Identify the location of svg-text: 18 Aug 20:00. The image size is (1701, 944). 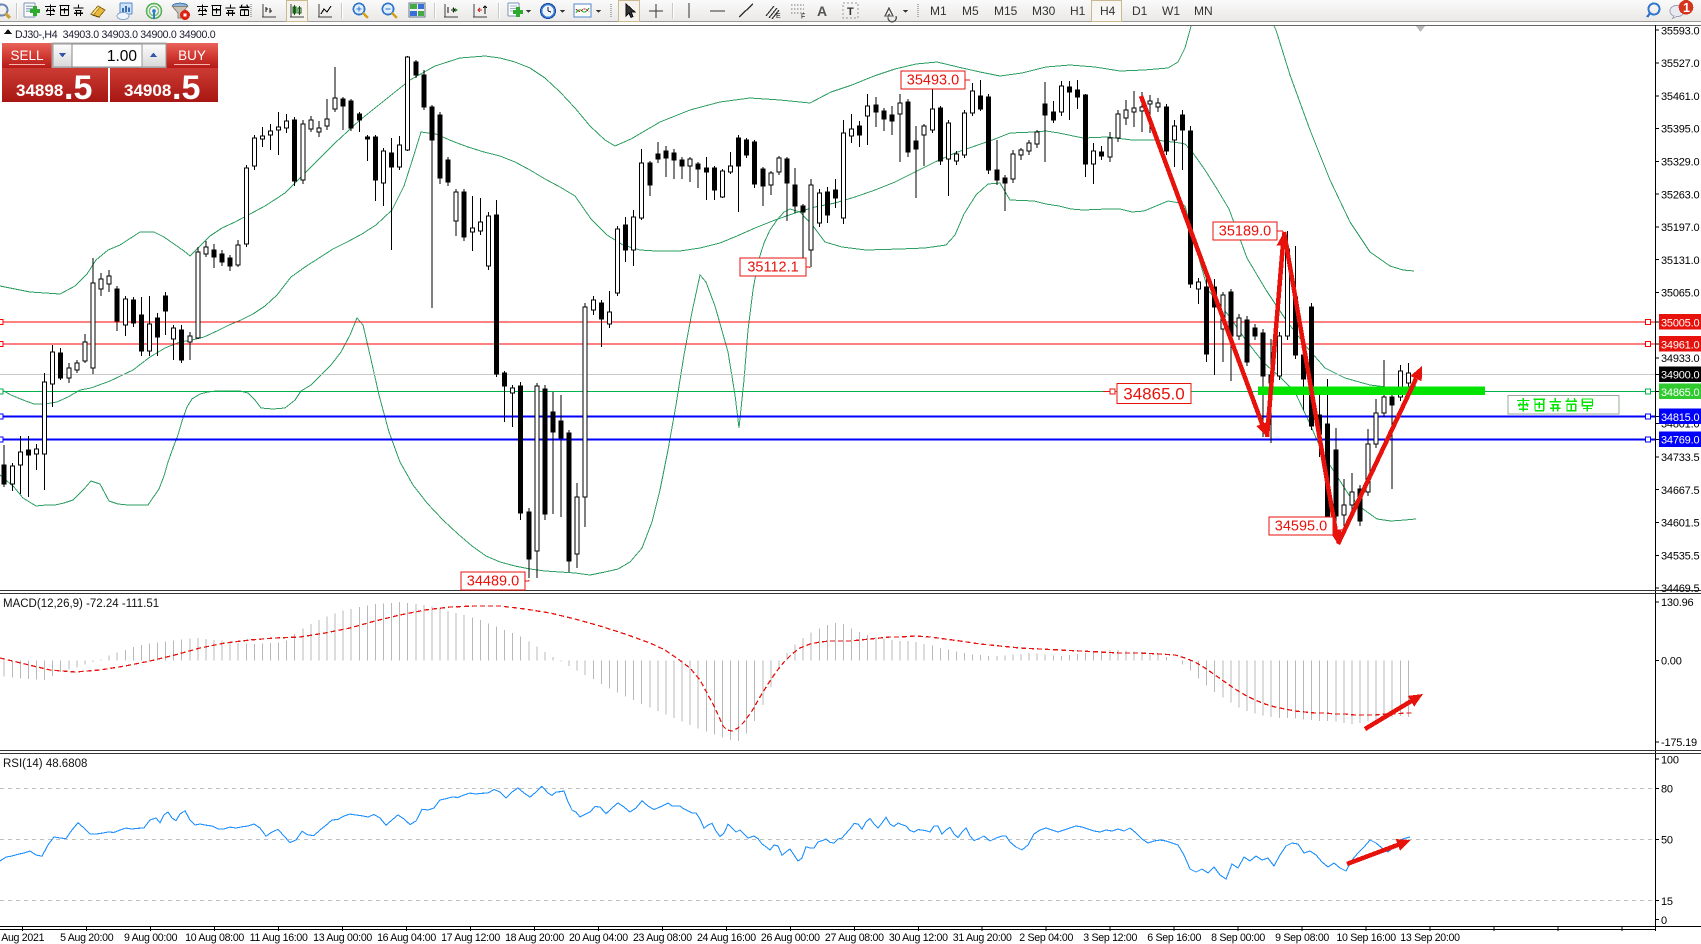
(534, 938).